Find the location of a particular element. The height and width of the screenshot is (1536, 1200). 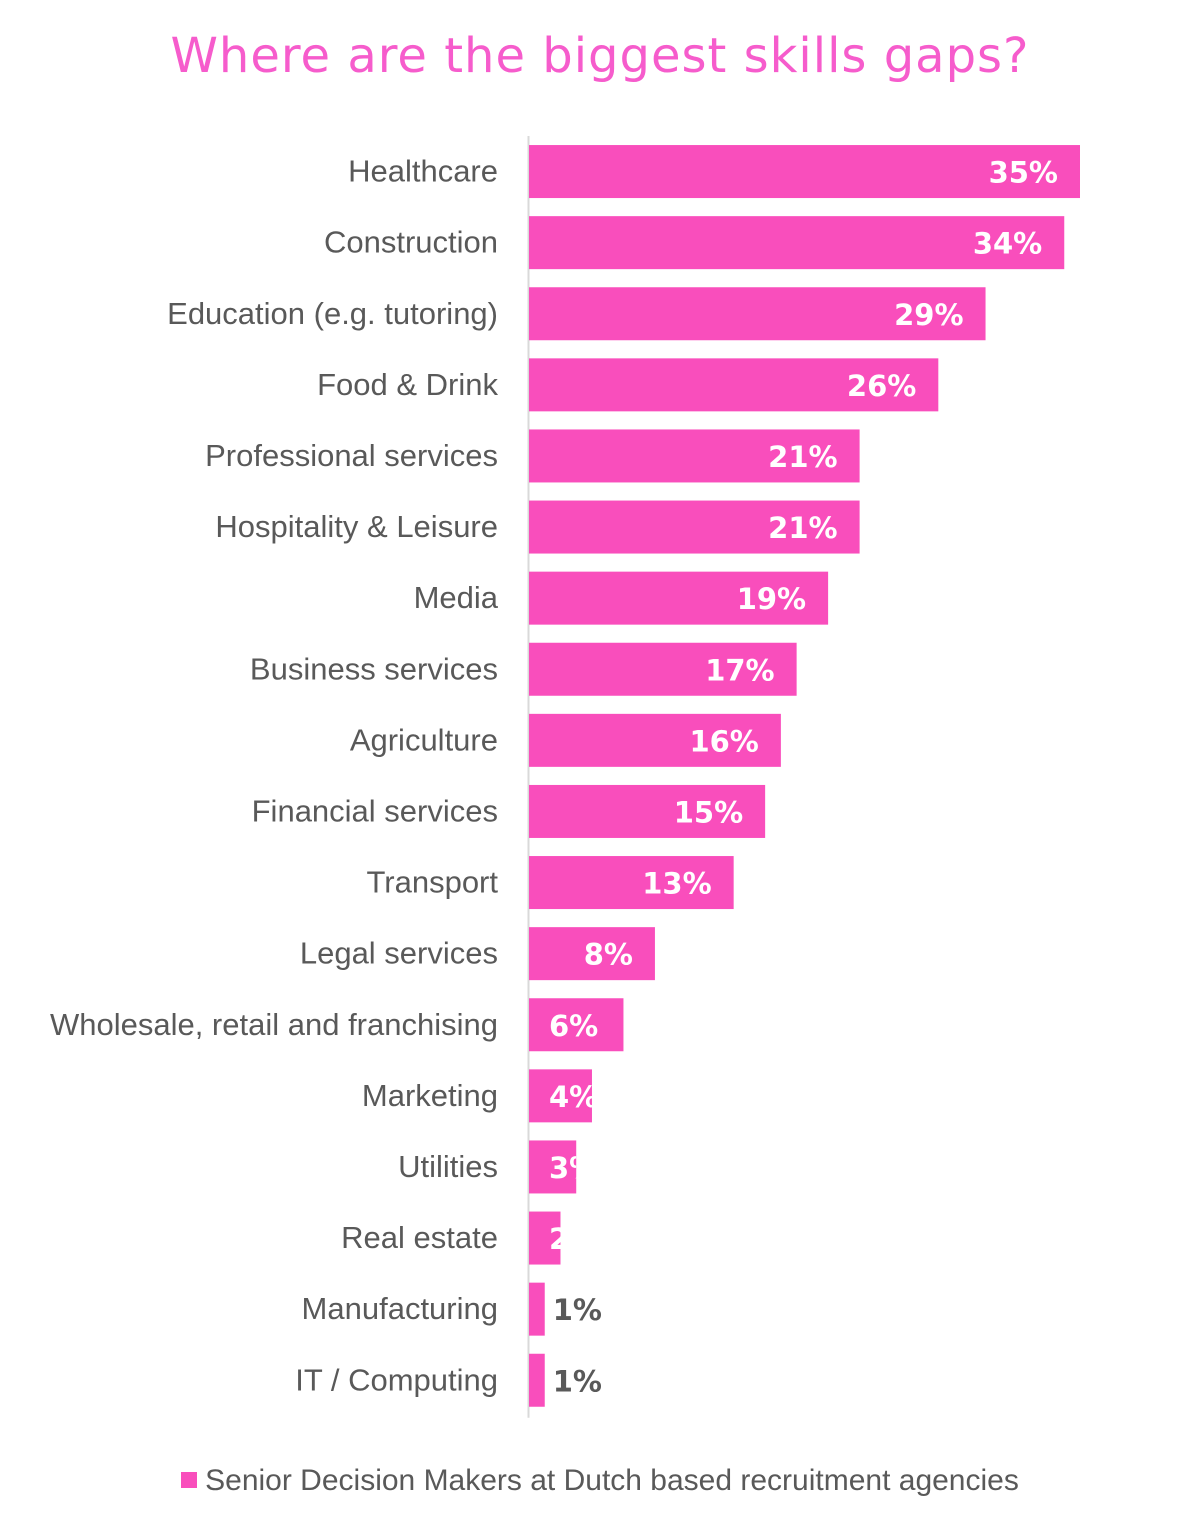

value-label-10: 13% is located at coordinates (676, 884).